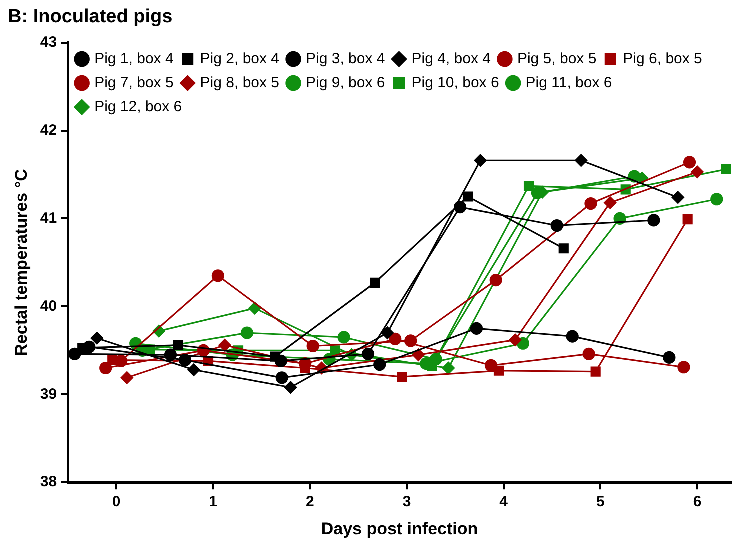 This screenshot has height=550, width=739. What do you see at coordinates (662, 59) in the screenshot?
I see `legend-label: Pig 6, box 5` at bounding box center [662, 59].